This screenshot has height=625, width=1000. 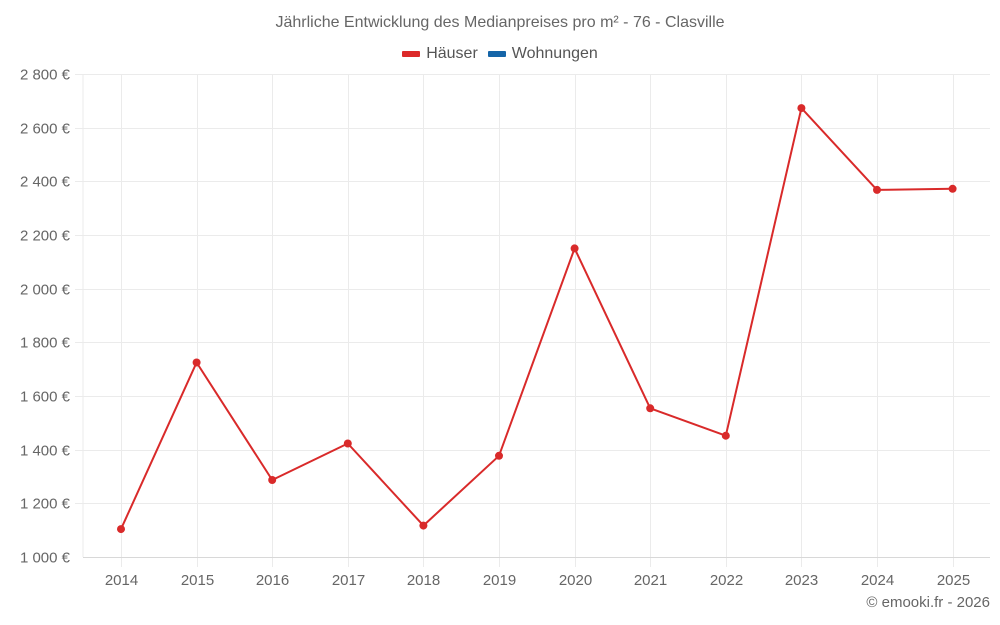 What do you see at coordinates (45, 558) in the screenshot?
I see `y-tick-label: 1 000 €` at bounding box center [45, 558].